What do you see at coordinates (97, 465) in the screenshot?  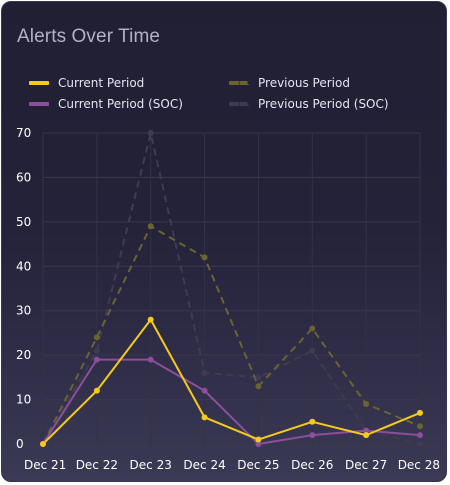 I see `x-tick-label: Dec 22` at bounding box center [97, 465].